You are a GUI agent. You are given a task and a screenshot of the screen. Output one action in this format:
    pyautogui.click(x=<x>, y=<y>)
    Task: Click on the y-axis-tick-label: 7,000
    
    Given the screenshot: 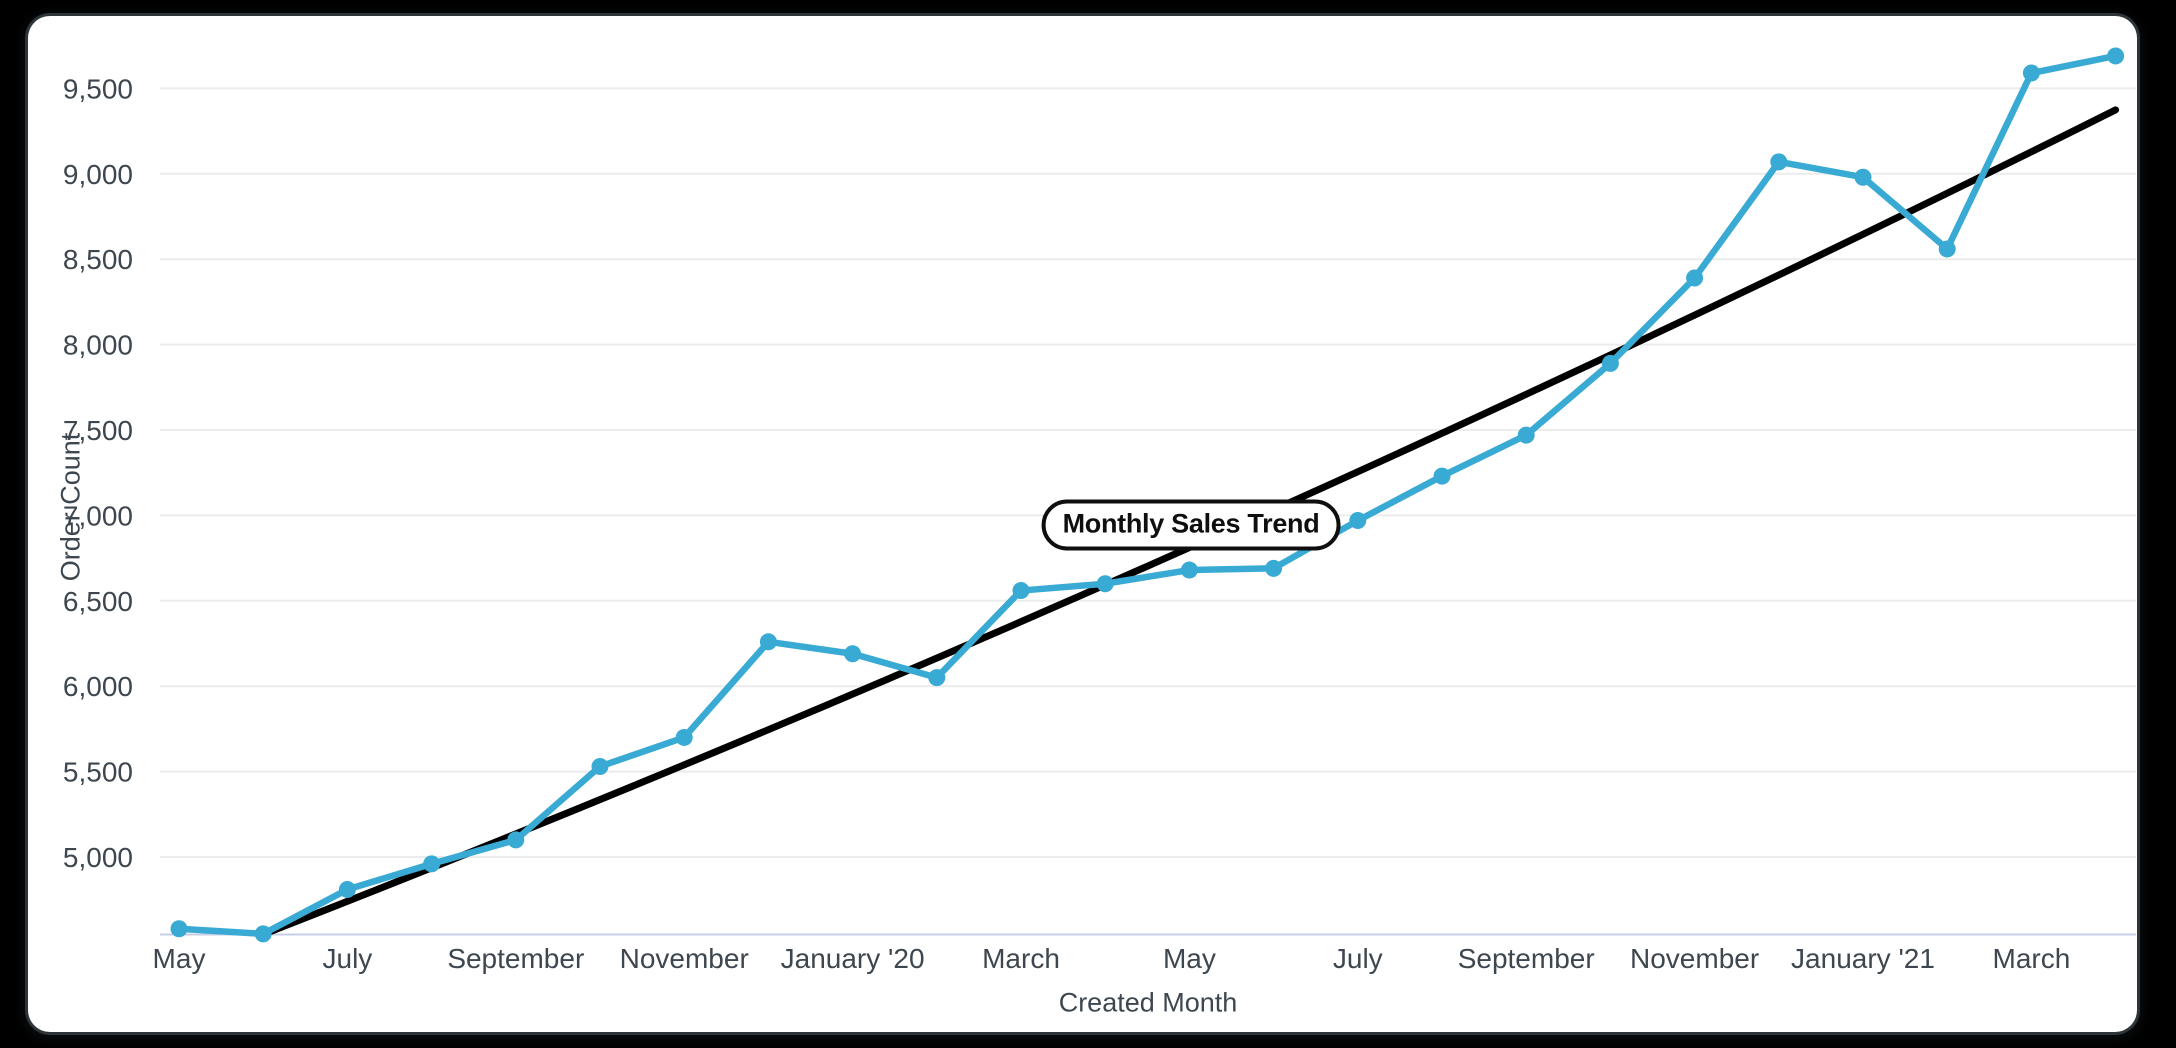 What is the action you would take?
    pyautogui.click(x=98, y=515)
    